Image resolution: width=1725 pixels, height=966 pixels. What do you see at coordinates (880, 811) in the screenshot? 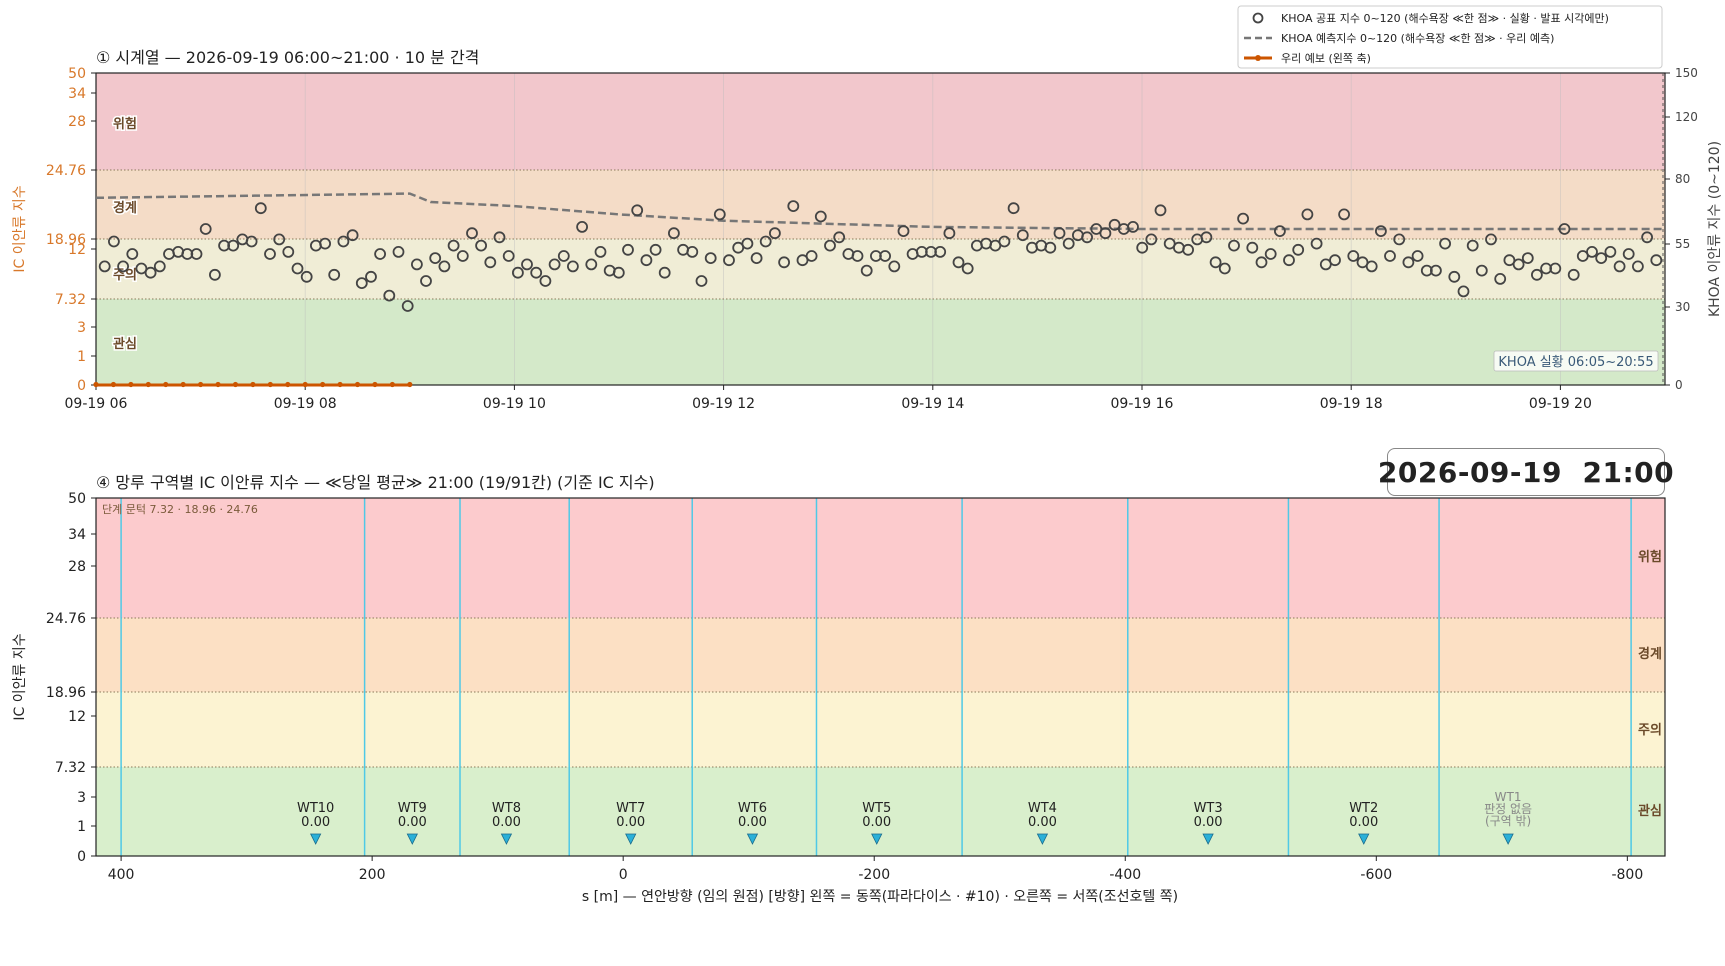
I see `bottom-zone-band` at bounding box center [880, 811].